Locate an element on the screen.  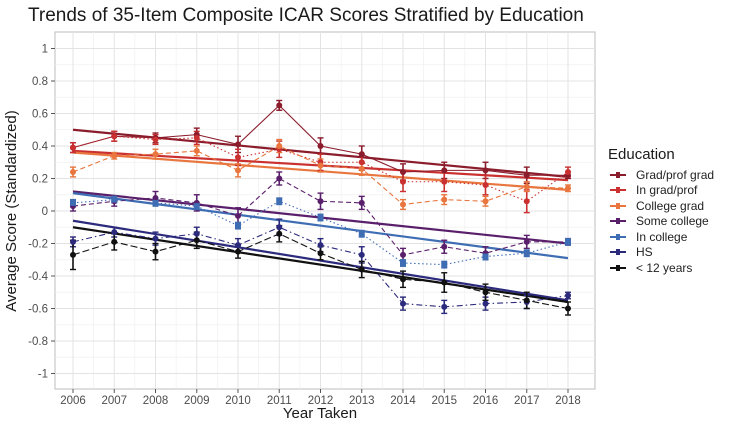
y-tick-label: 0.6 is located at coordinates (40, 115).